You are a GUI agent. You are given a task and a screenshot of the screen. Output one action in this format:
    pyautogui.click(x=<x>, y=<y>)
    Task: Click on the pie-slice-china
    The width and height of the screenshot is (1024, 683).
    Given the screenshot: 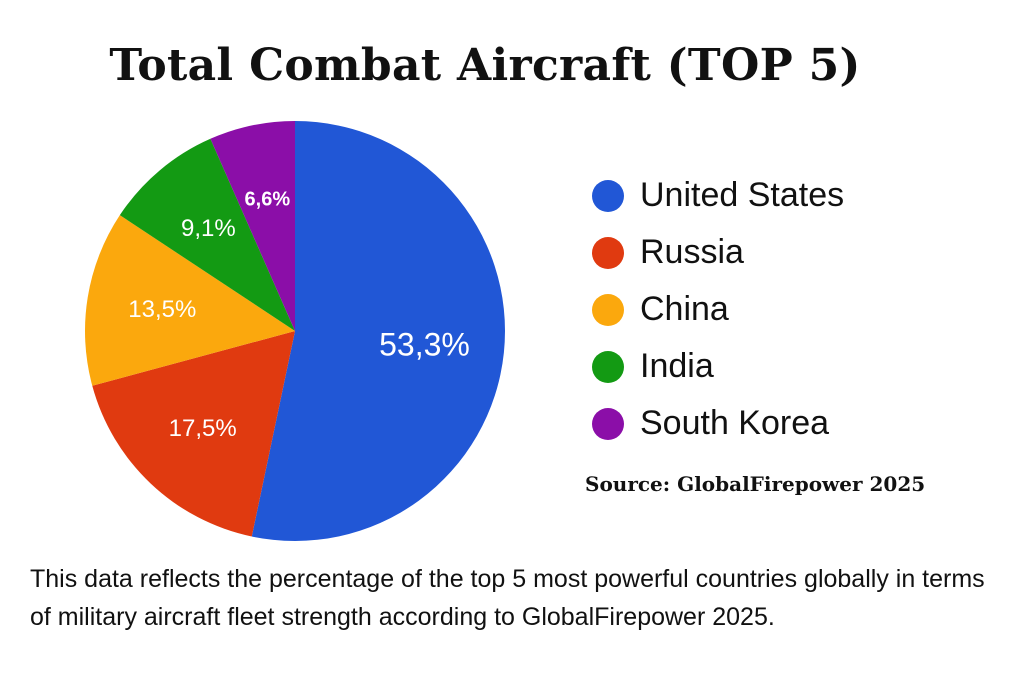 What is the action you would take?
    pyautogui.click(x=190, y=300)
    